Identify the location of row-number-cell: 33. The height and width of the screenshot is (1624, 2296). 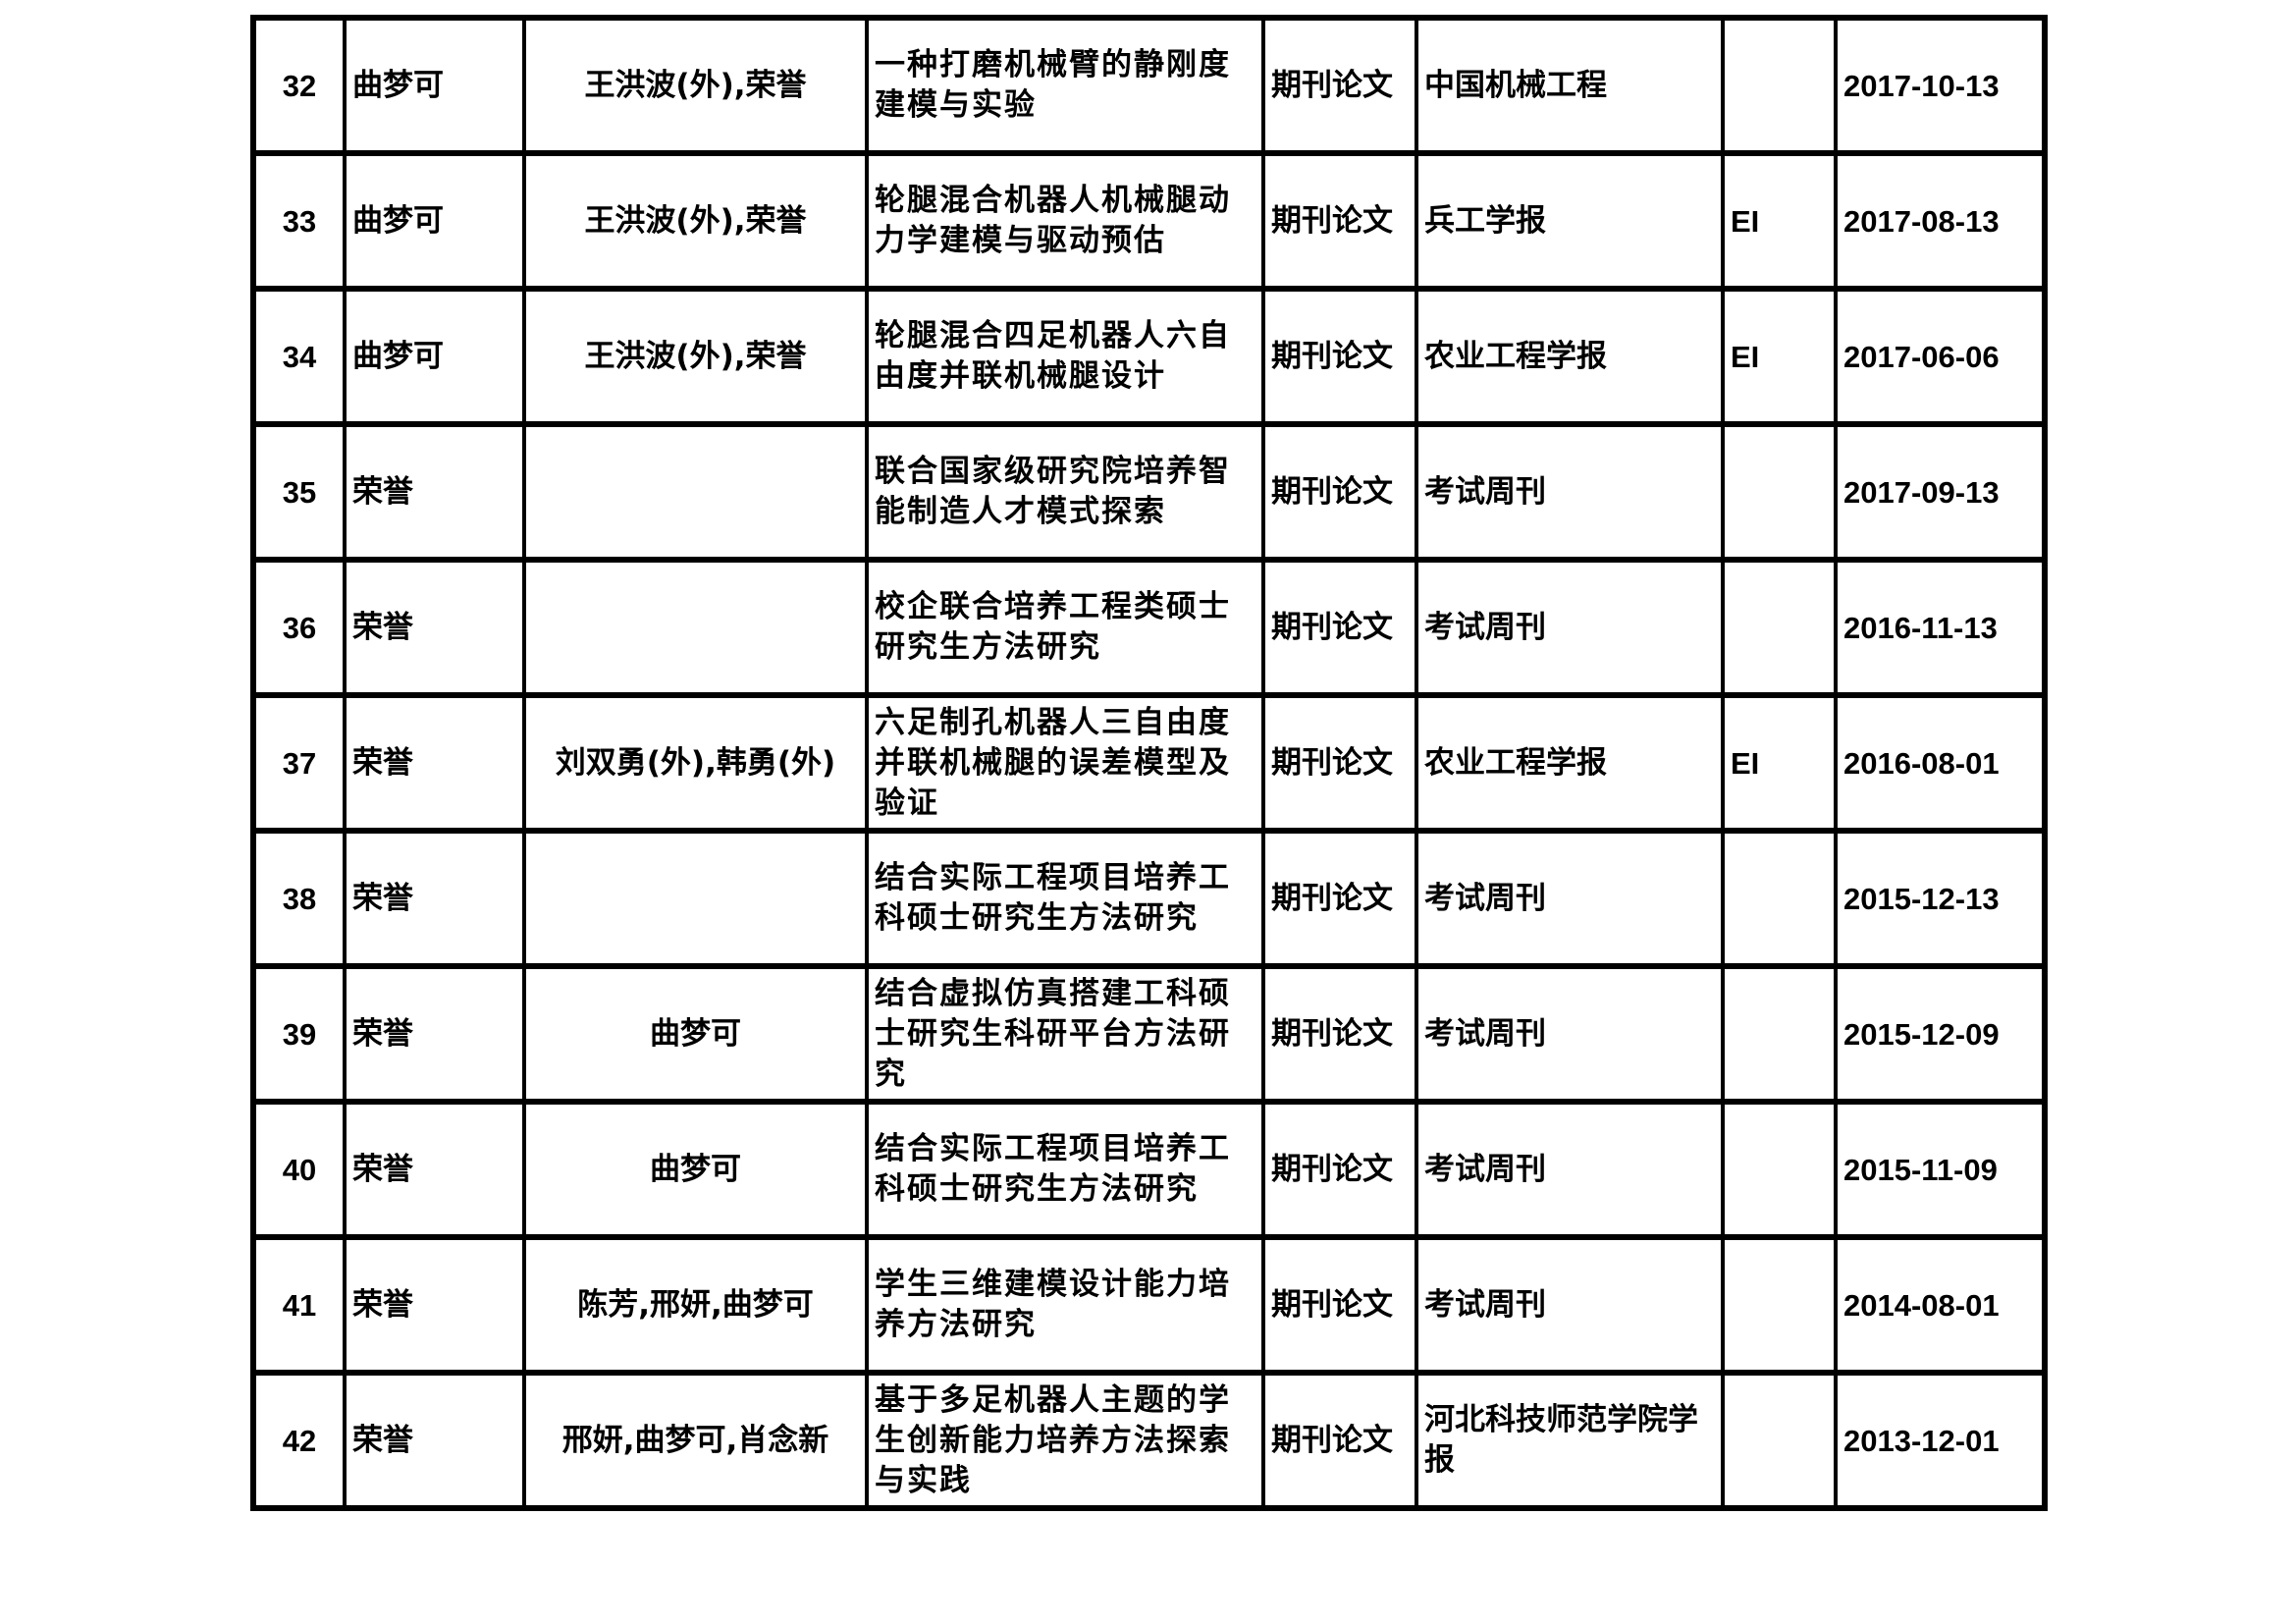
(299, 221).